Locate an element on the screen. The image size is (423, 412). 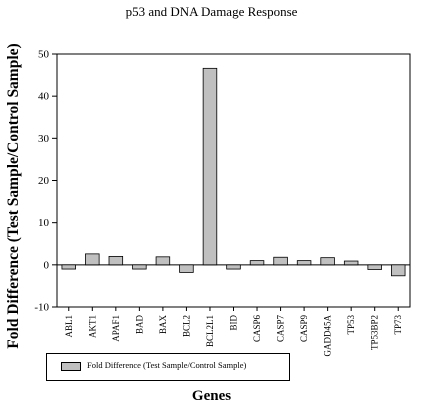
y-tick-label: 40 is located at coordinates (44, 97).